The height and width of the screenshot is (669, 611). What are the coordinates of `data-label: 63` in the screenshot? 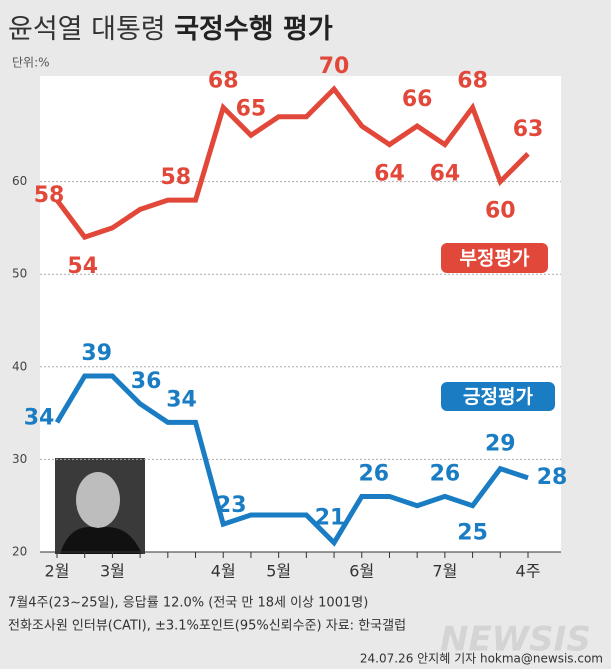 It's located at (528, 129).